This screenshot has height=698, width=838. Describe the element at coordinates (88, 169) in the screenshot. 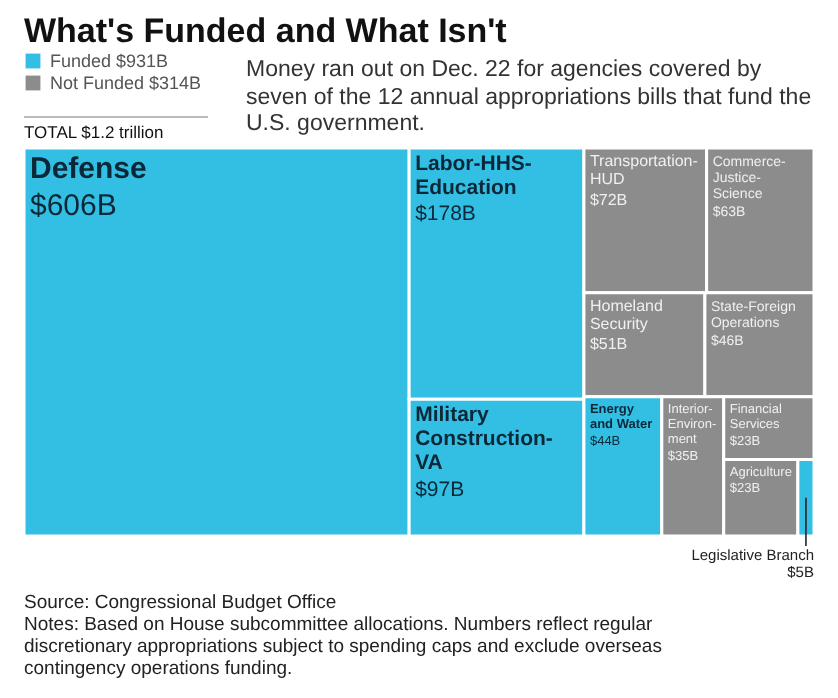

I see `category-label: Defense` at that location.